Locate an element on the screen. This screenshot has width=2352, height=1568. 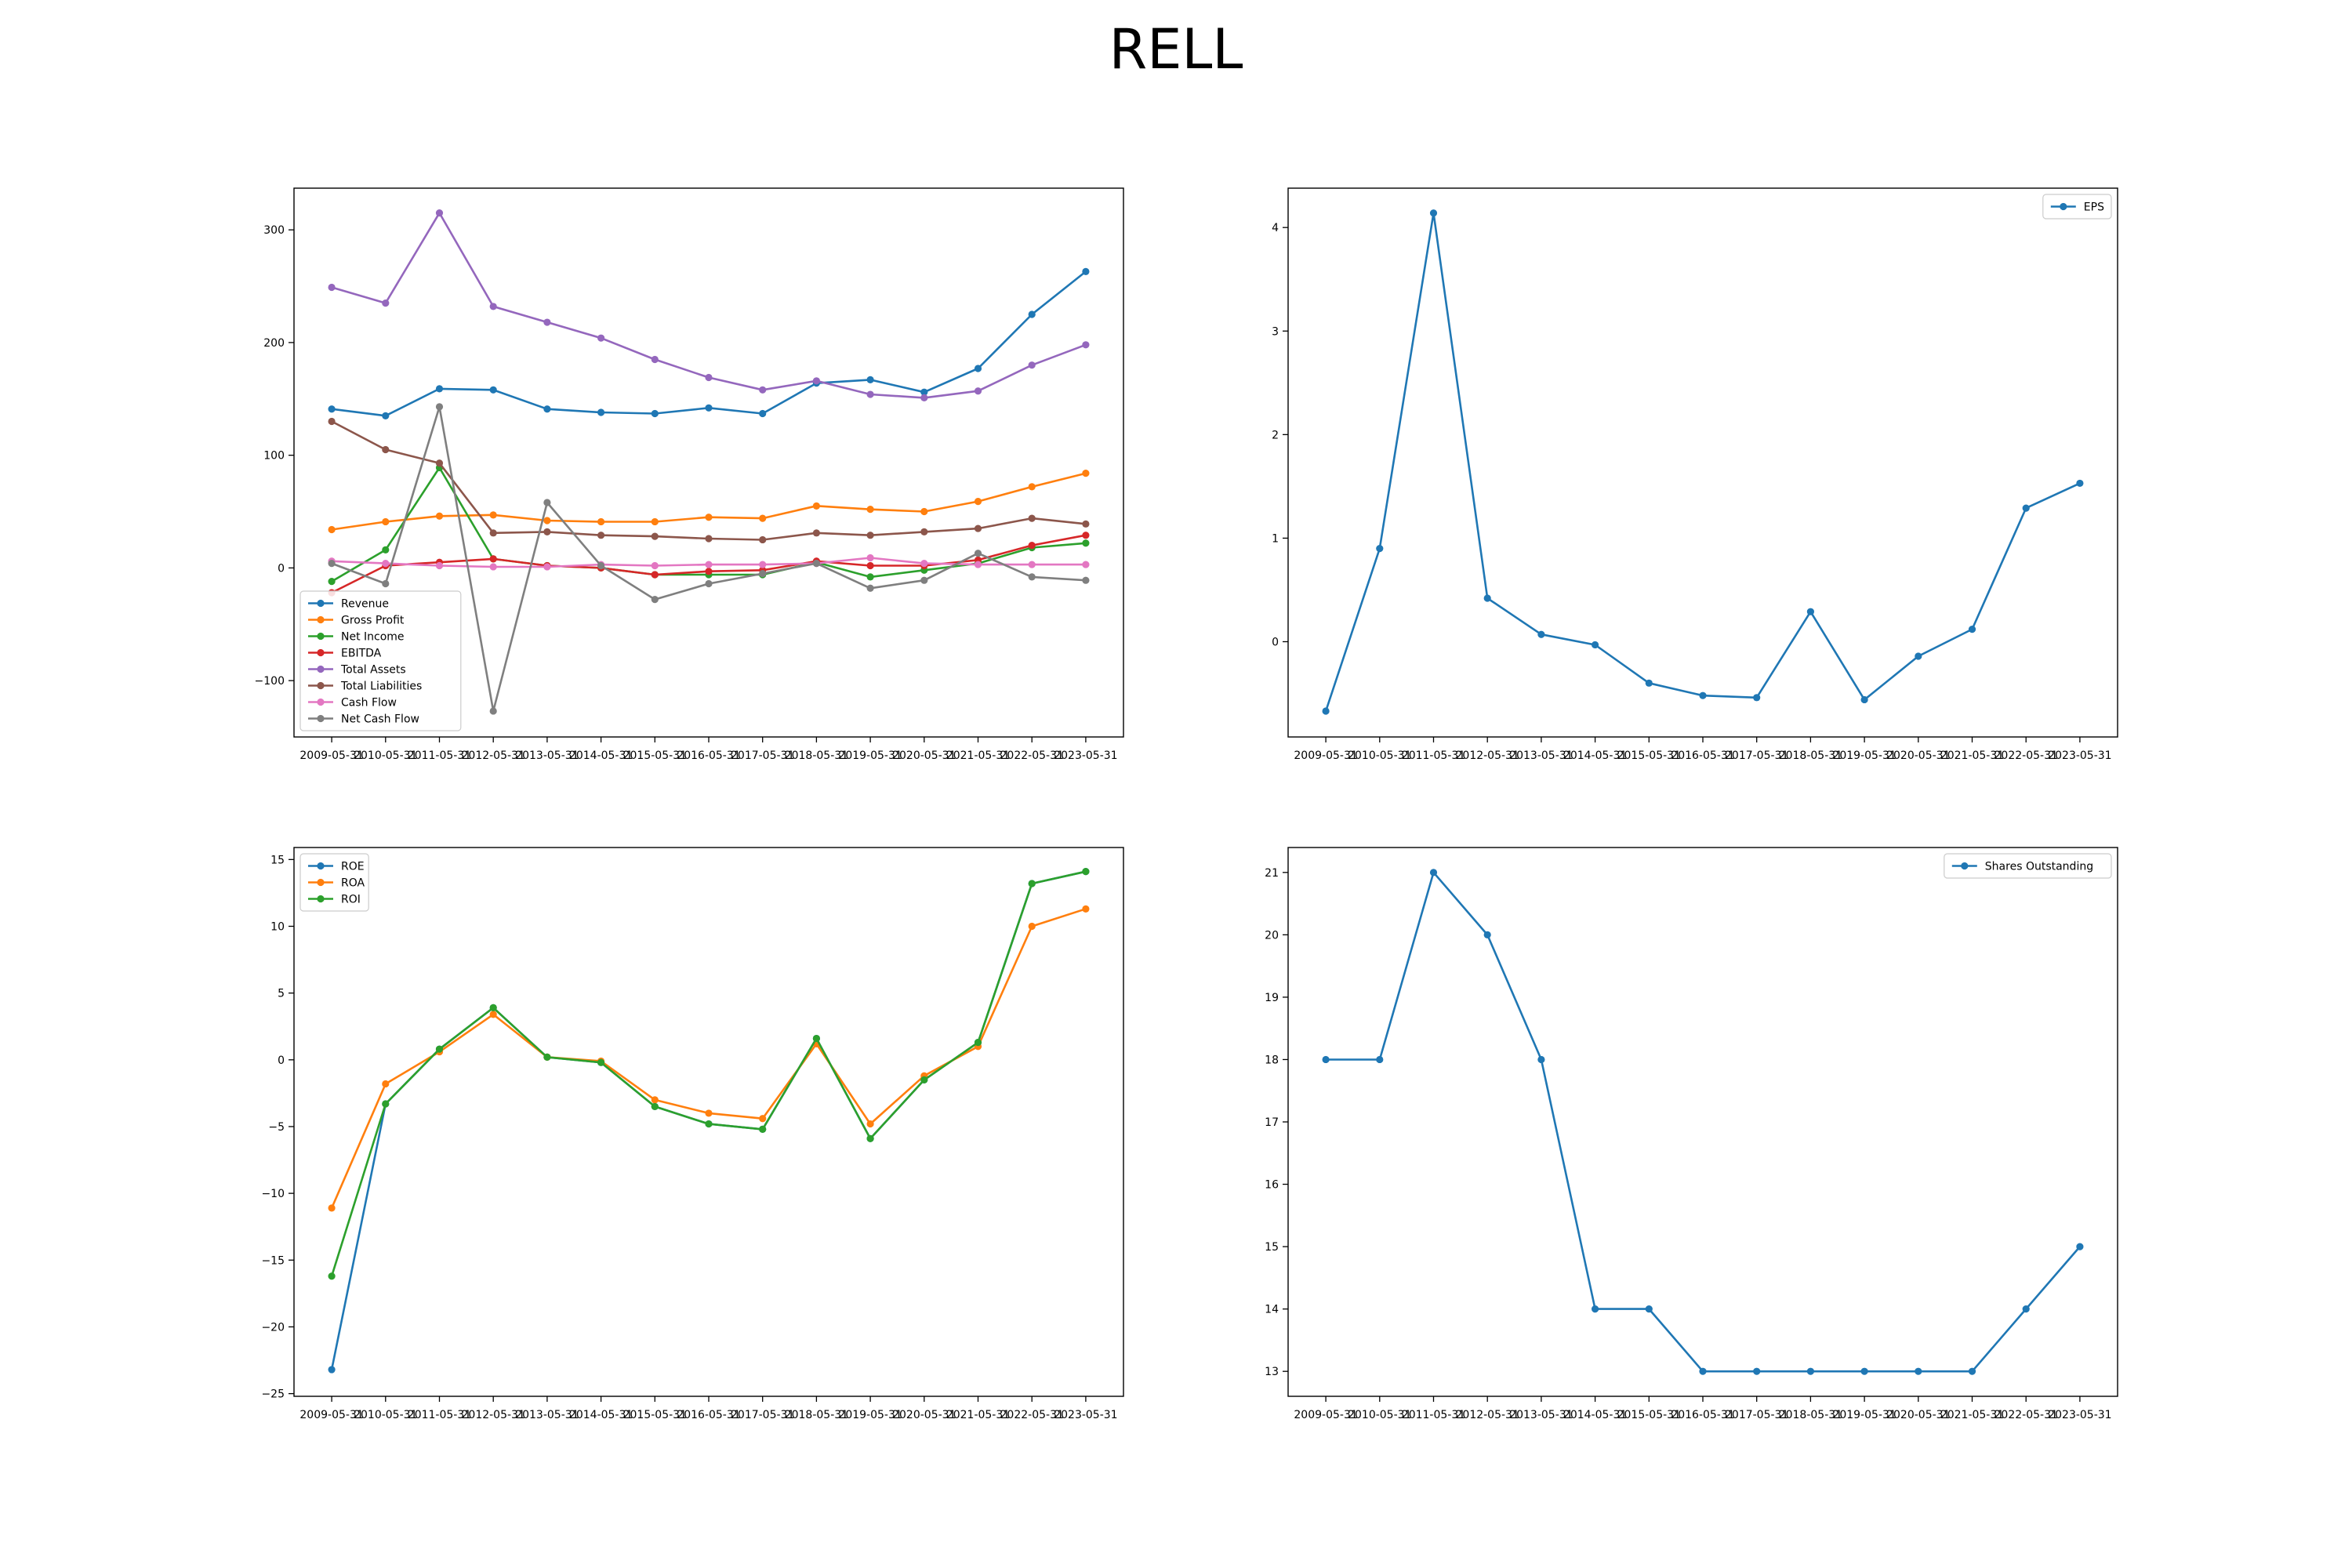
legend-label: EBITDA is located at coordinates (361, 654).